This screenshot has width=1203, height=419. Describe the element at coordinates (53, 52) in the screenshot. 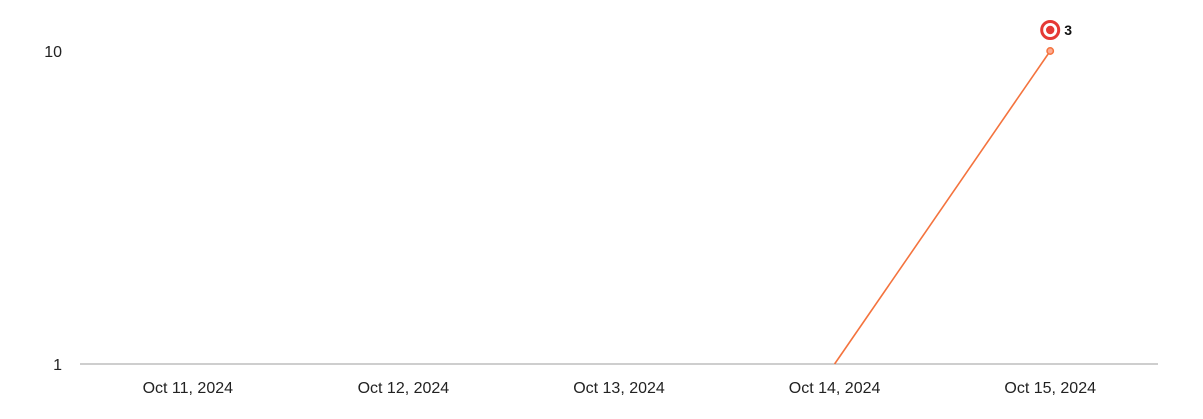

I see `y-tick-label: 10` at that location.